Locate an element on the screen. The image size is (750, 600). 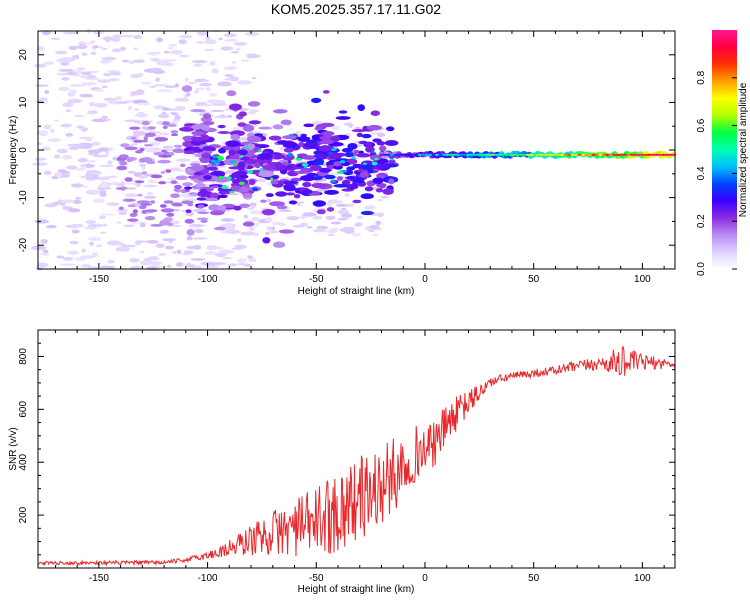
colorbar-tick-label: 0.0 is located at coordinates (701, 269).